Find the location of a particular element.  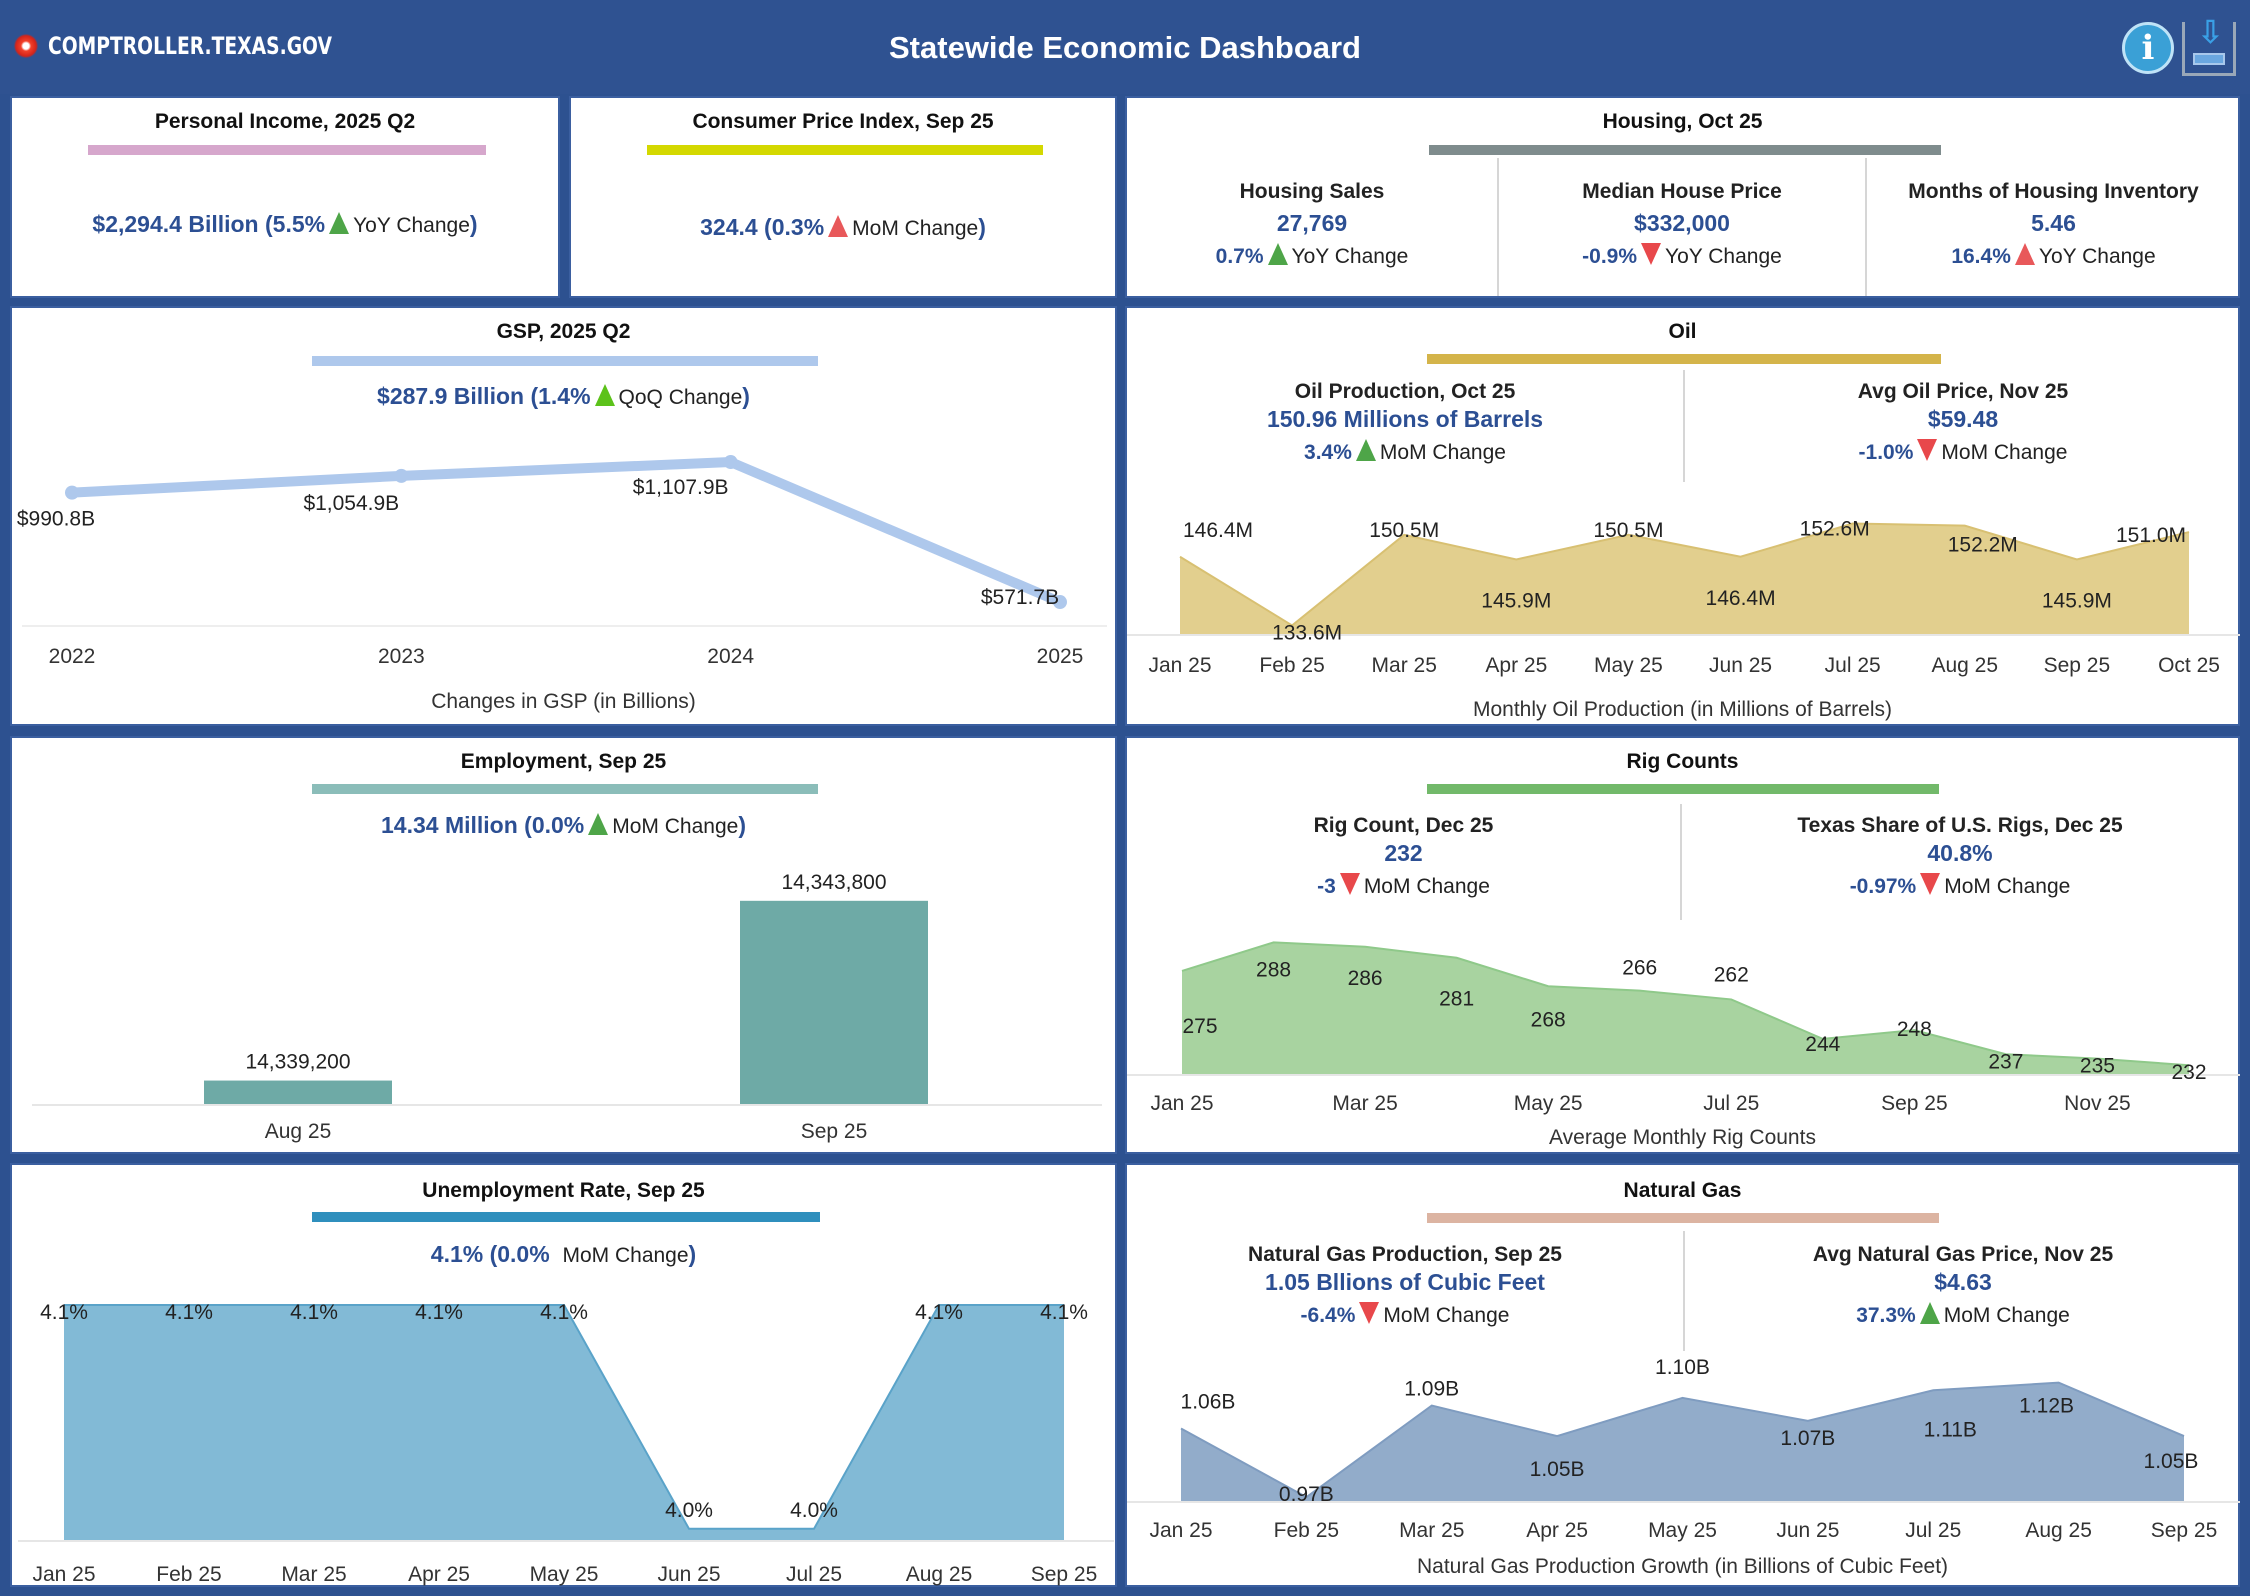

download-icon: ⇩ is located at coordinates (2209, 46).